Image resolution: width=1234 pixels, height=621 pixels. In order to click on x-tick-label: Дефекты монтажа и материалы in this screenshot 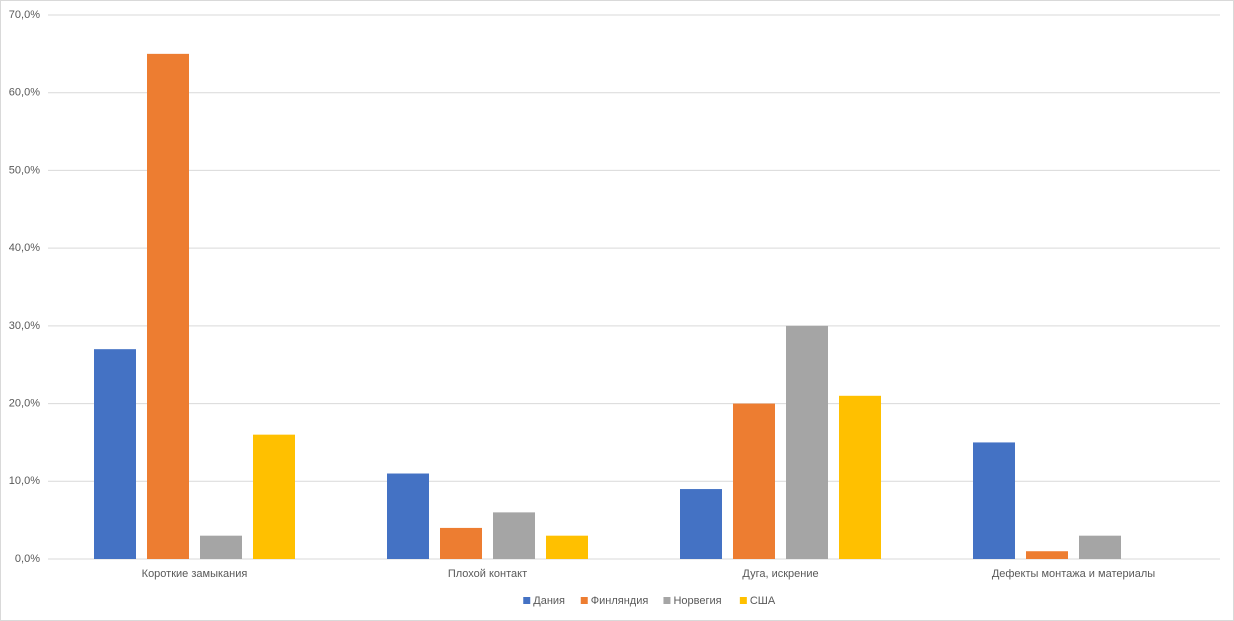, I will do `click(1073, 574)`.